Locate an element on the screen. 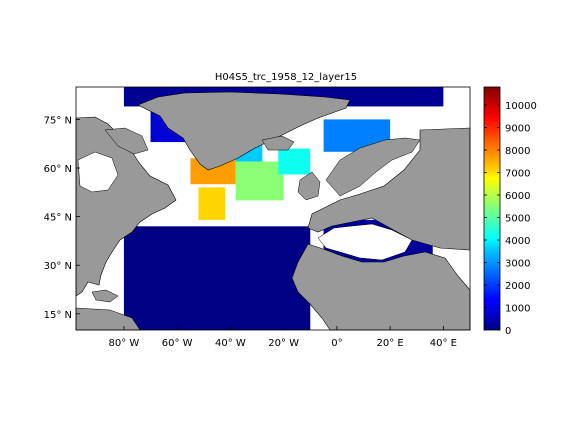  colorbar-tick-label-9: 9000 is located at coordinates (517, 129).